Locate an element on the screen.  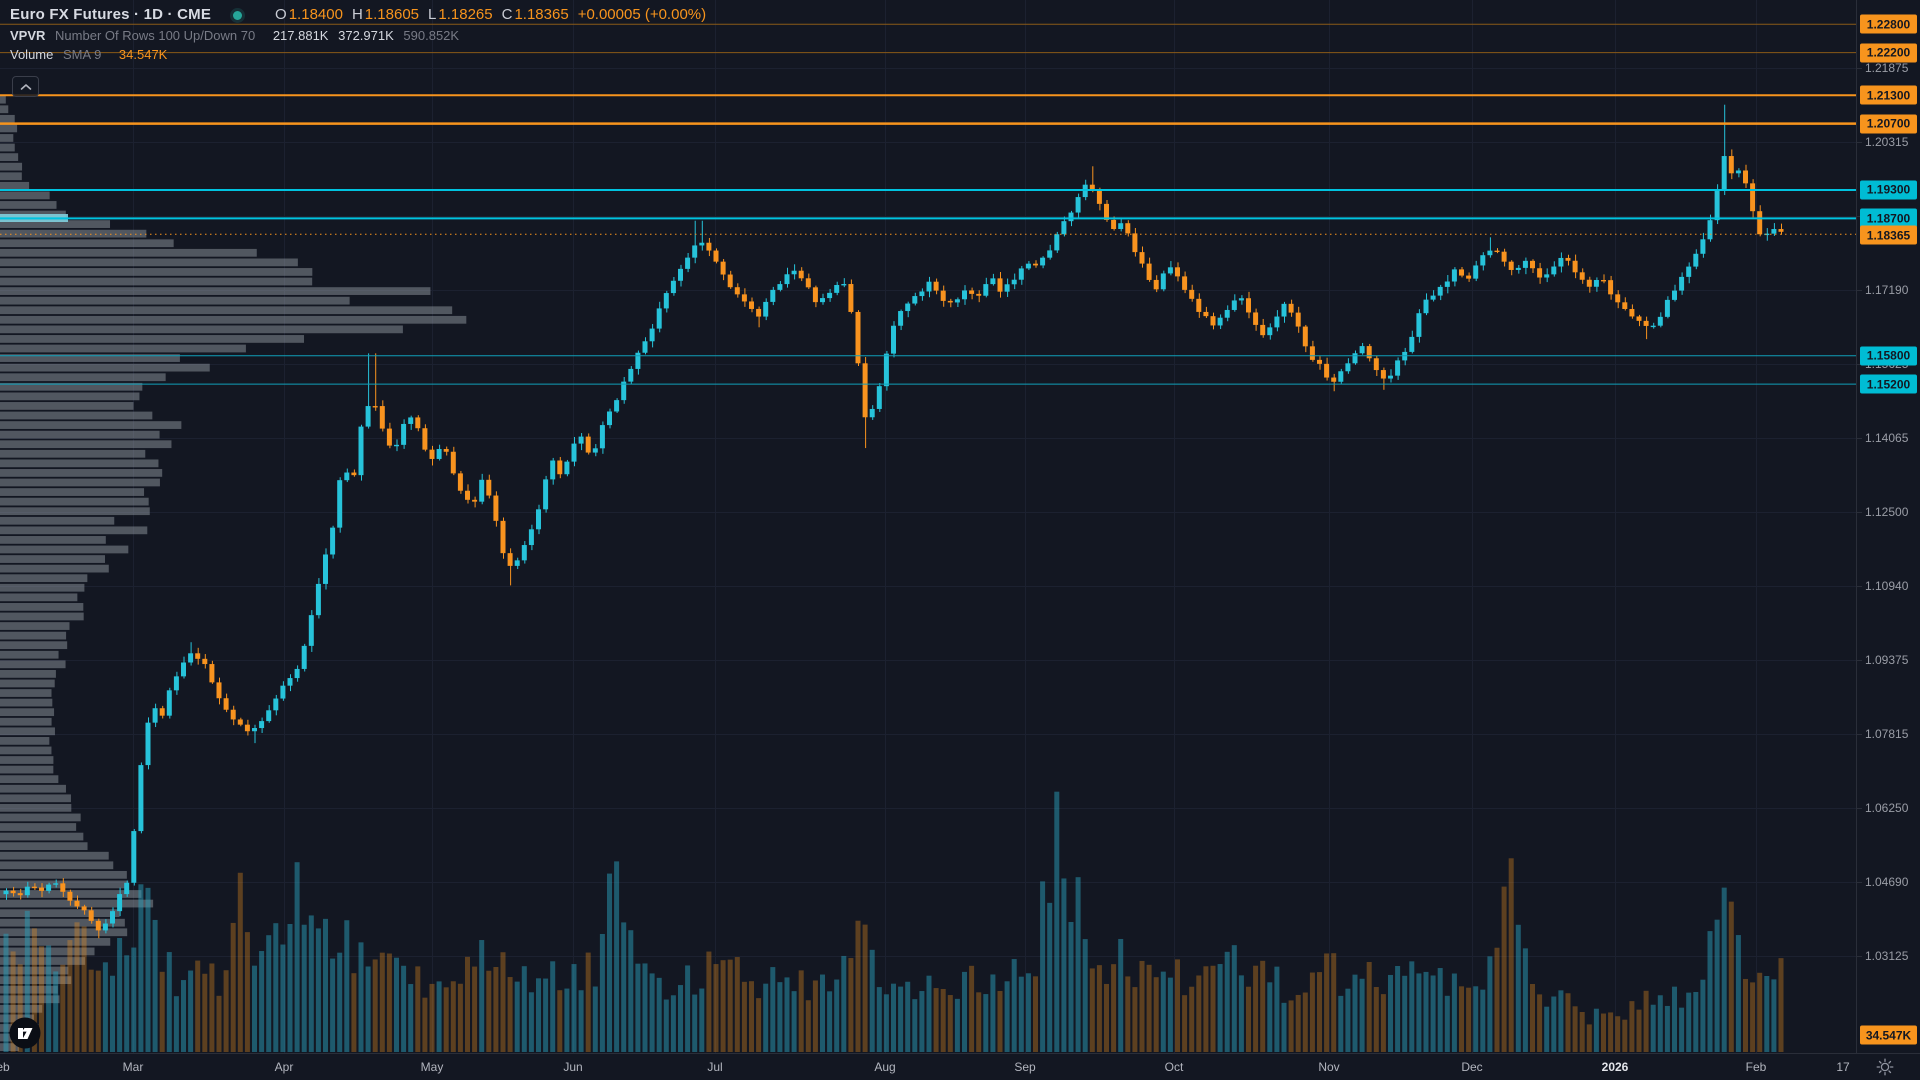
price-level-badge: 1.18700 is located at coordinates (1888, 218).